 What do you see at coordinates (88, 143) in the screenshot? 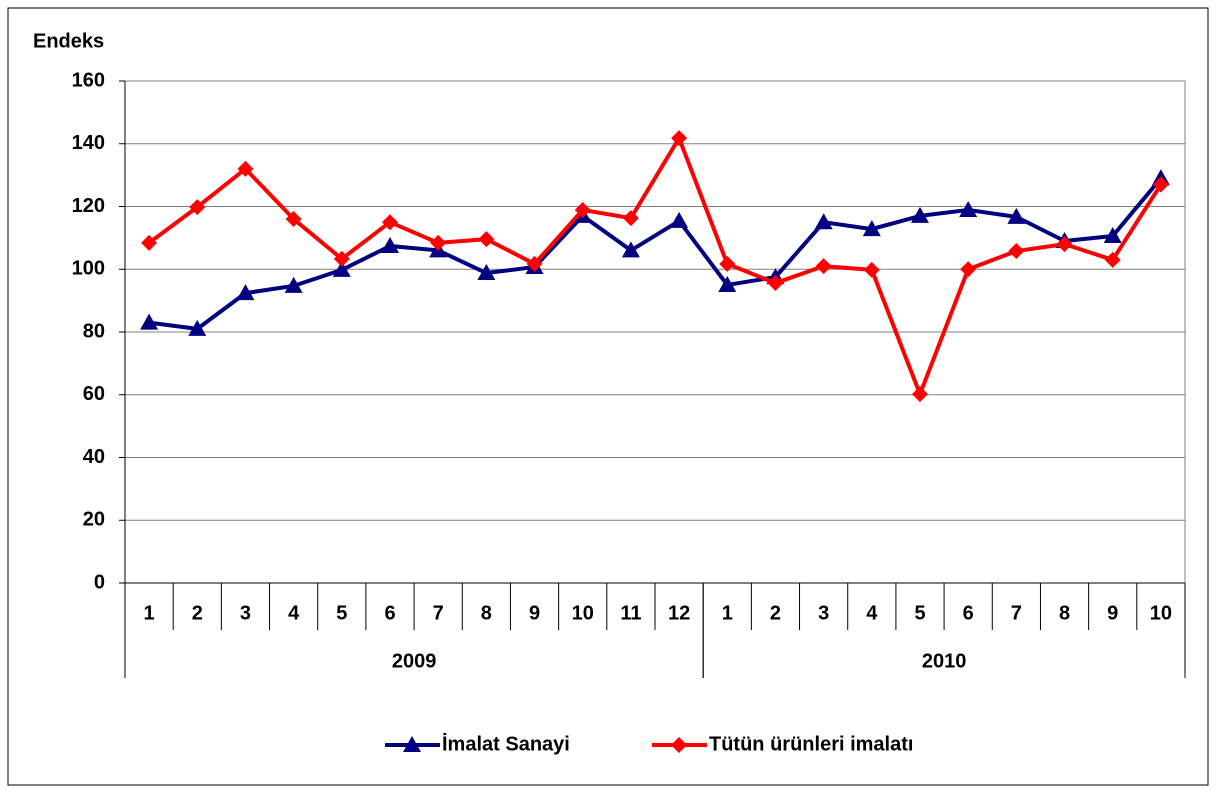
I see `y-tick-label: 140` at bounding box center [88, 143].